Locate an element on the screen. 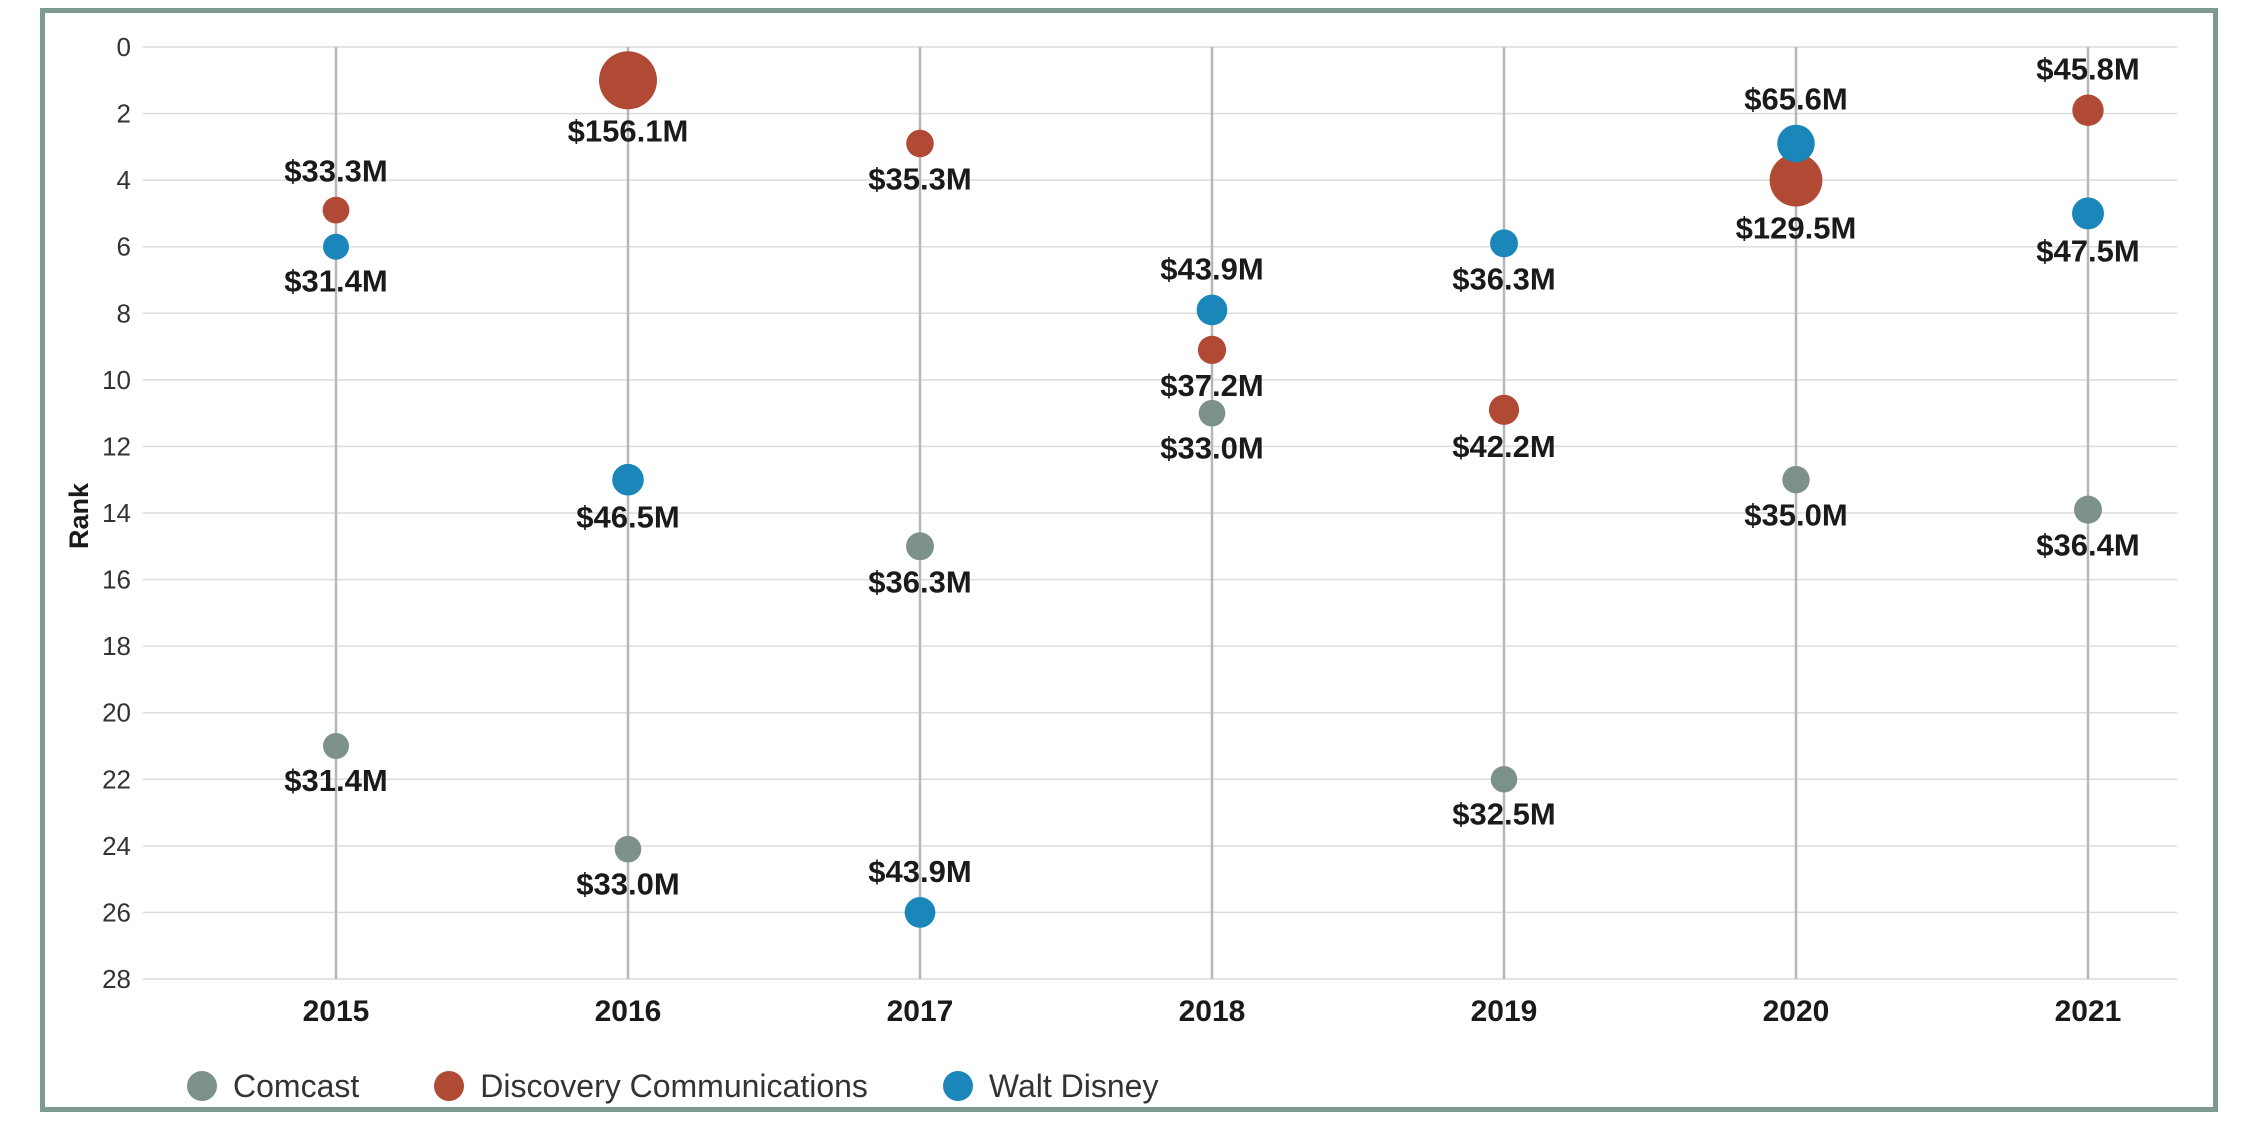 This screenshot has width=2255, height=1129. data-label-discovery-communications-2020: $129.5M is located at coordinates (1796, 228).